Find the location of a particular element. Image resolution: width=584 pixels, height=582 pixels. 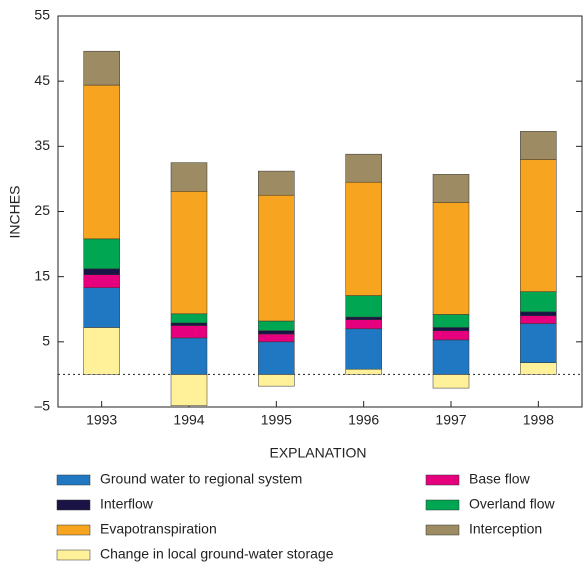

y-tick-label: 55 is located at coordinates (42, 15).